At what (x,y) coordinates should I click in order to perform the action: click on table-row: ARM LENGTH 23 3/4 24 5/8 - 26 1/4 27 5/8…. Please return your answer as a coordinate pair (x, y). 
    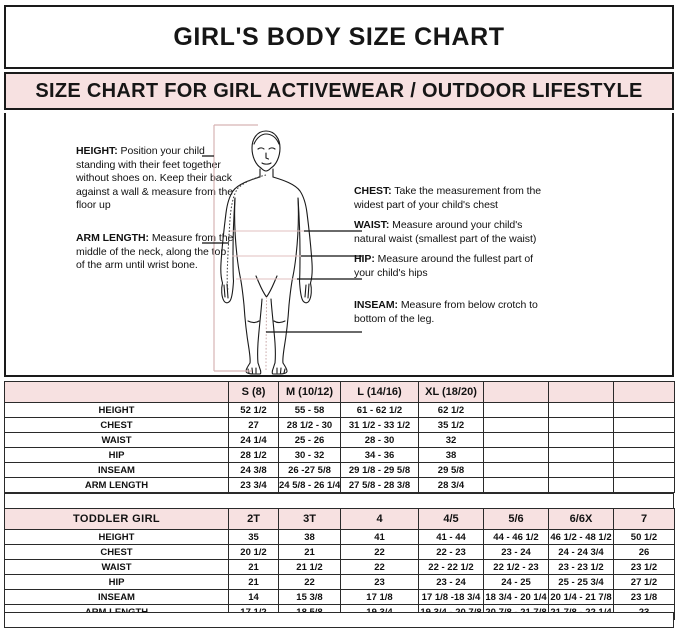
    Looking at the image, I should click on (339, 485).